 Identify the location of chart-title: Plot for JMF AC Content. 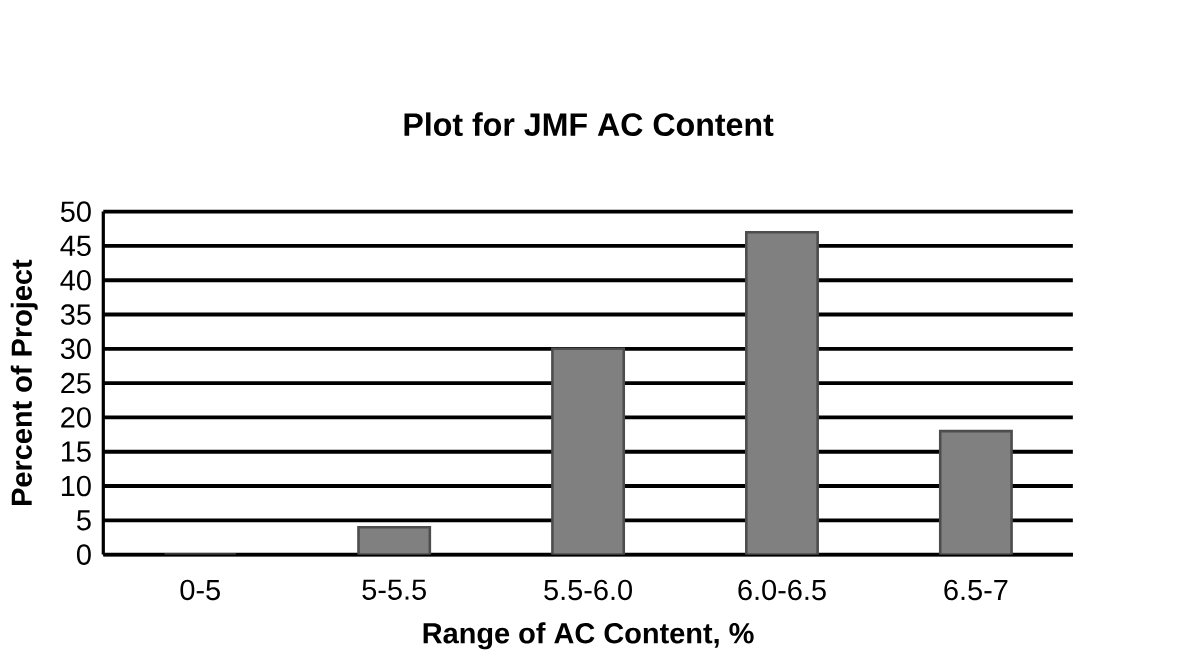
(589, 124).